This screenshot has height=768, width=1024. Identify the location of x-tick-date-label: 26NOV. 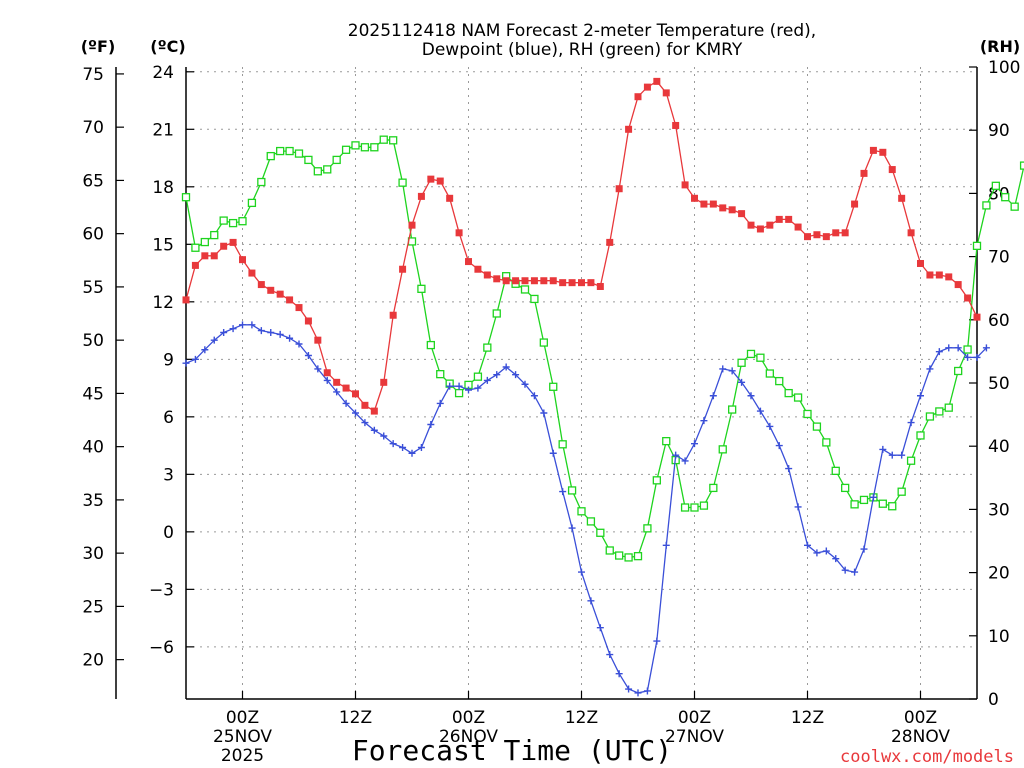
(468, 737).